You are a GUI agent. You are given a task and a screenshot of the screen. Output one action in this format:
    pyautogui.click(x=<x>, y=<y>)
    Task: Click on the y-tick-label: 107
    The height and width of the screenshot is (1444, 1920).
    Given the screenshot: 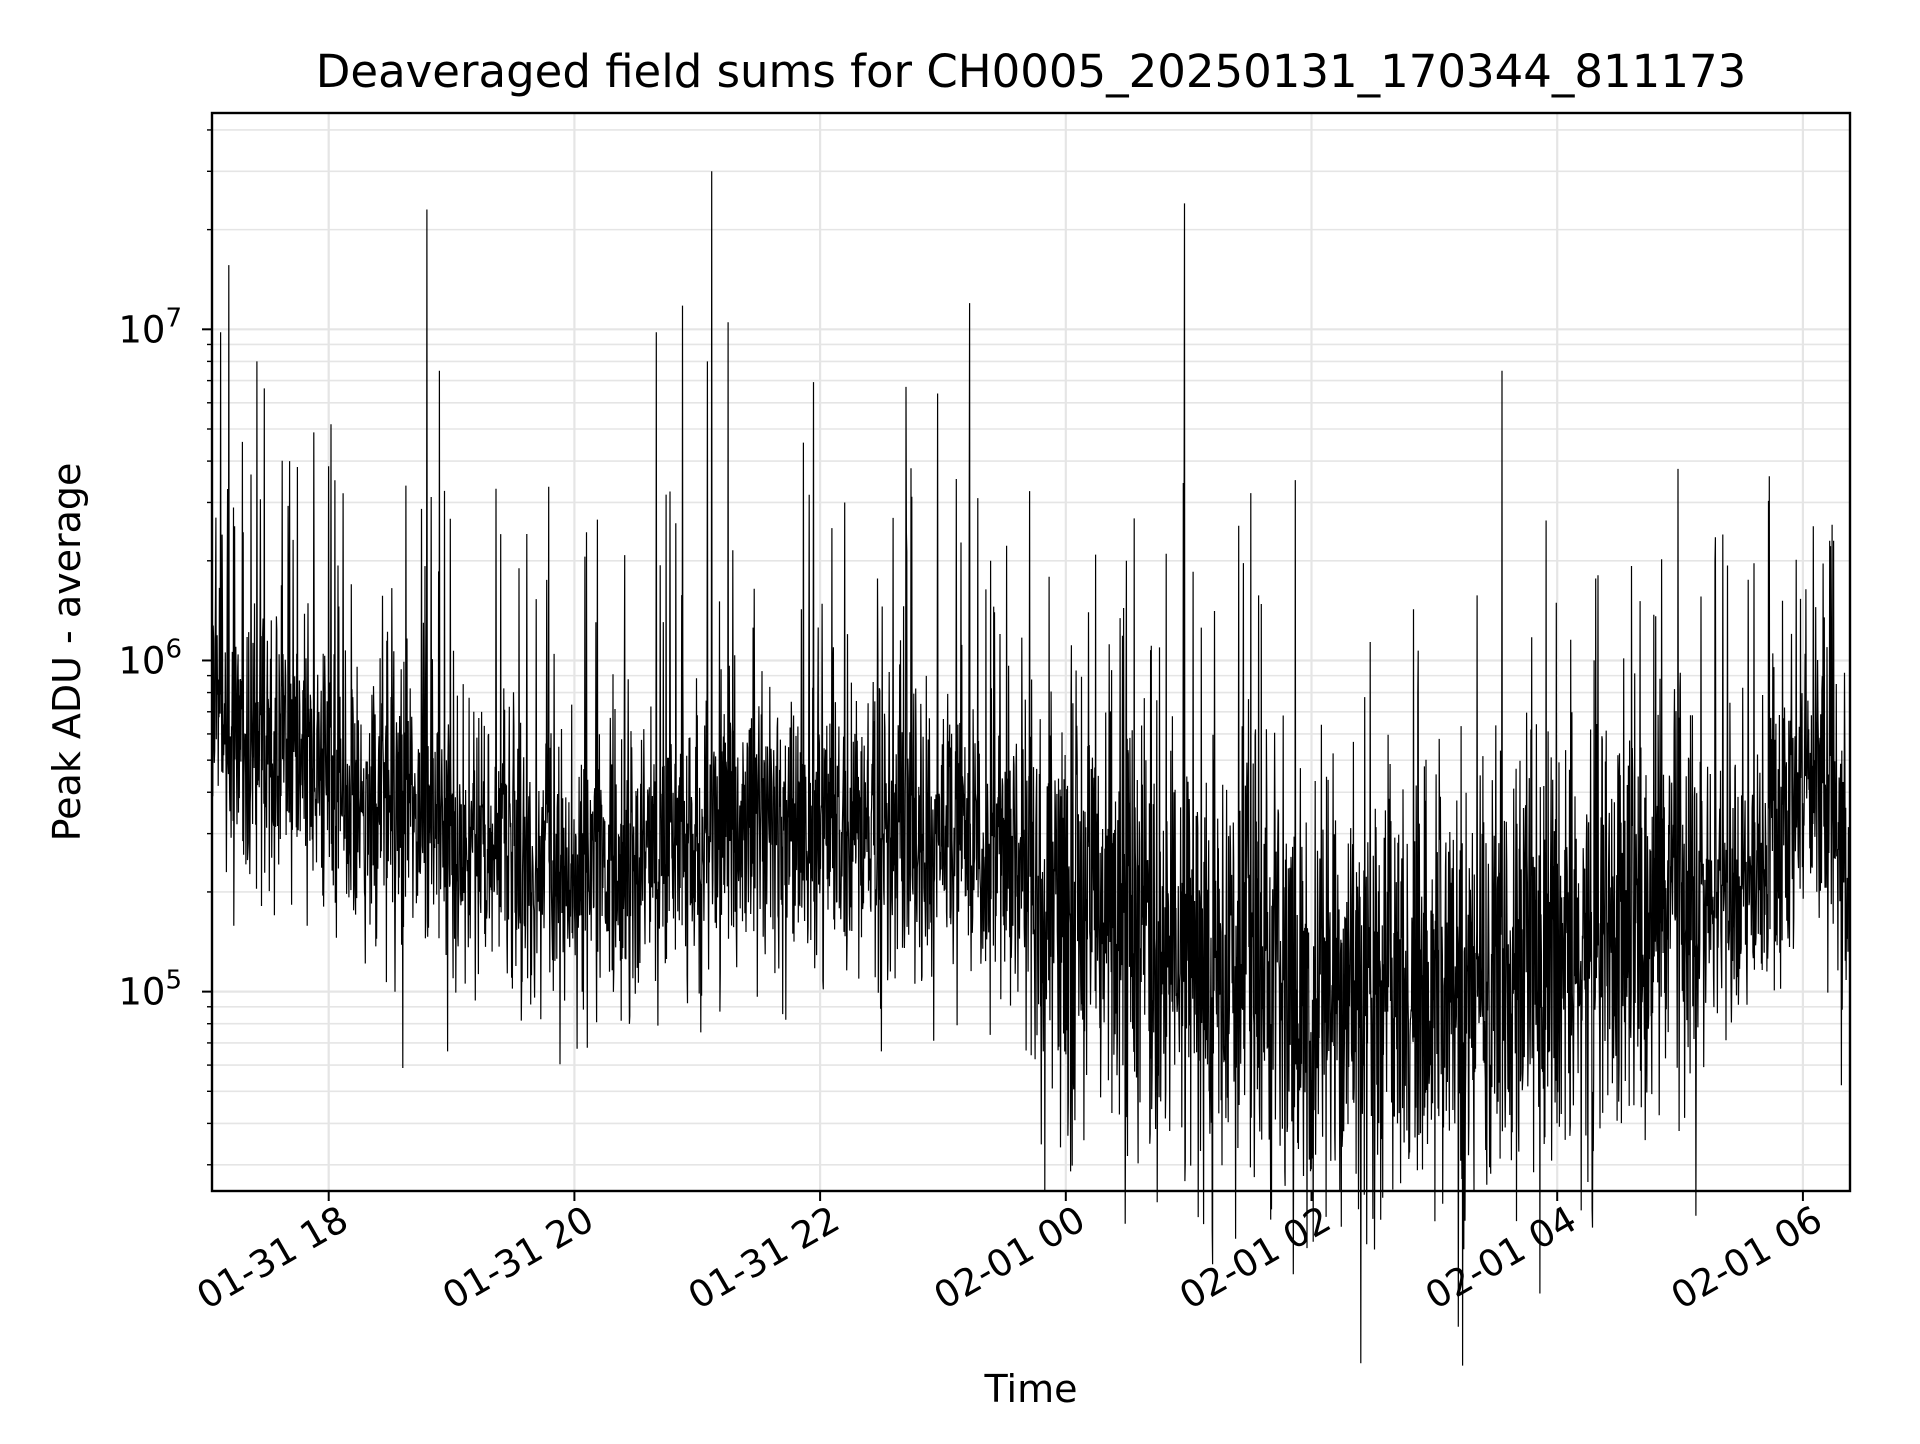 What is the action you would take?
    pyautogui.click(x=150, y=327)
    